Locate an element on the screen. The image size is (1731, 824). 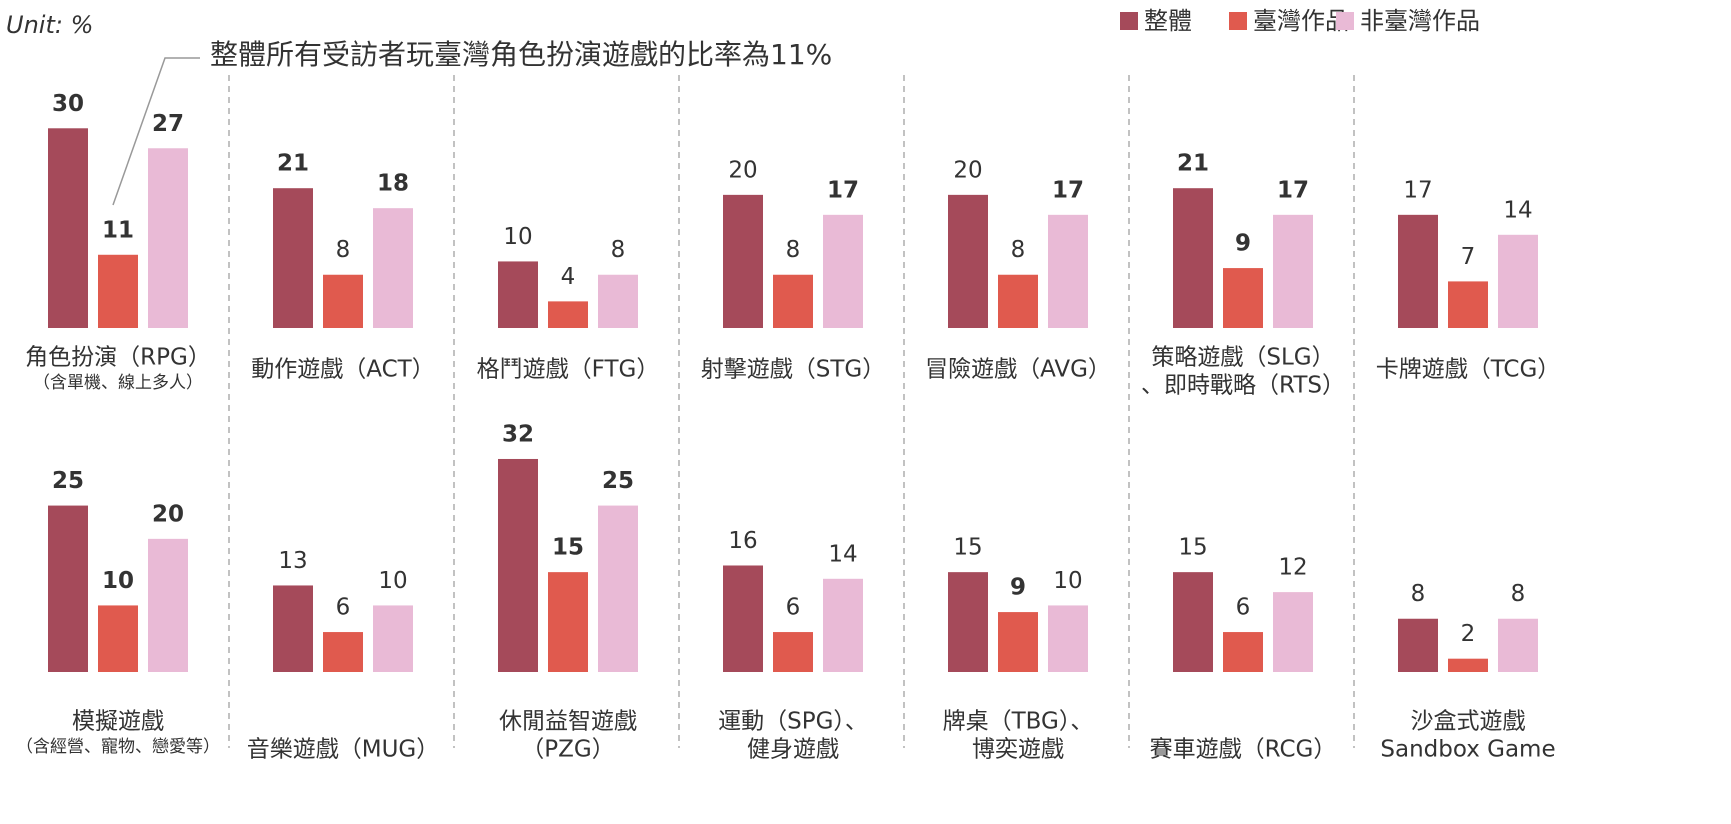
category-label: （PZG） is located at coordinates (567, 750).